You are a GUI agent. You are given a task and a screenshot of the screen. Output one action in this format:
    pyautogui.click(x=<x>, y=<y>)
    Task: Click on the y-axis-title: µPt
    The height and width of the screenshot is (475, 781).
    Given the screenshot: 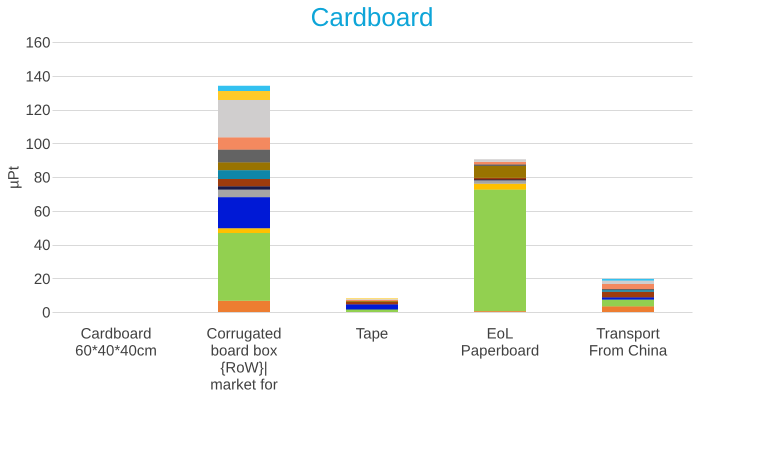 What is the action you would take?
    pyautogui.click(x=13, y=177)
    